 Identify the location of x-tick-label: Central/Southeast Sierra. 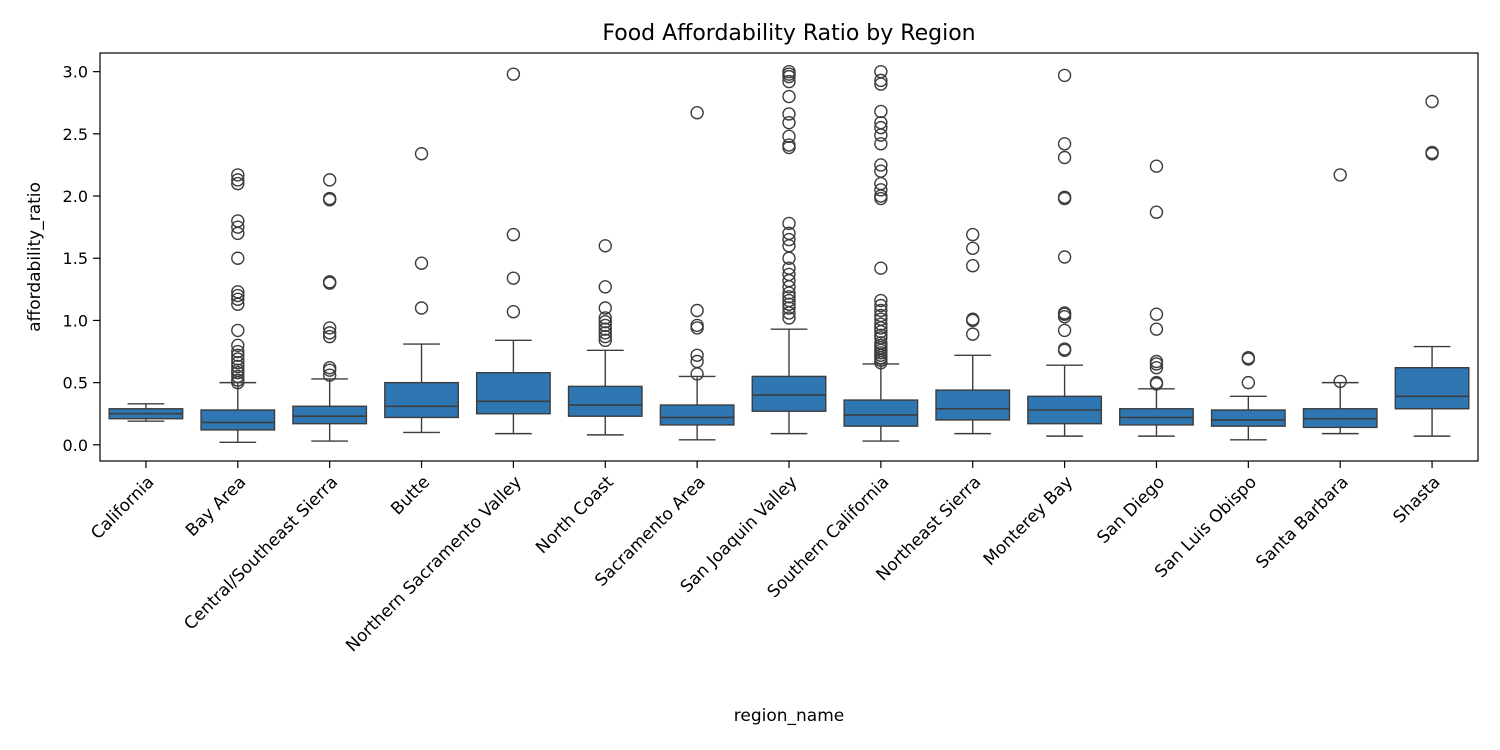
(261, 553).